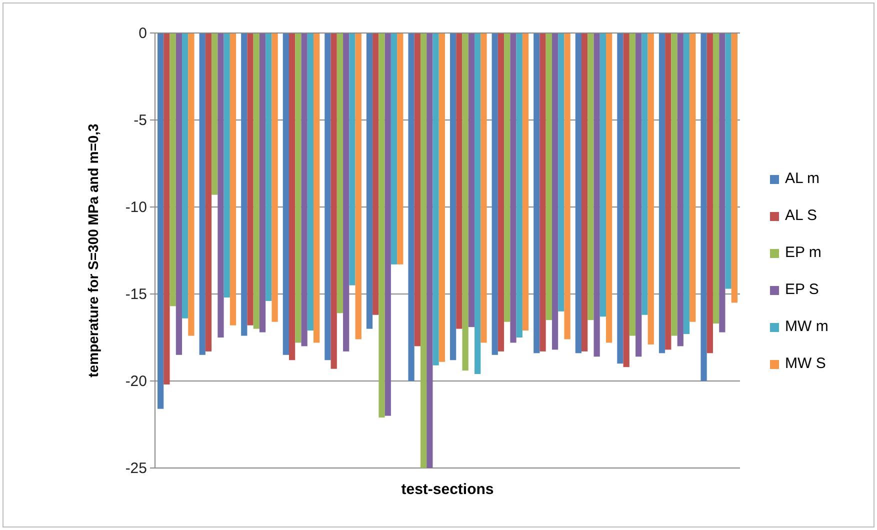  What do you see at coordinates (802, 178) in the screenshot?
I see `legend-label: AL m` at bounding box center [802, 178].